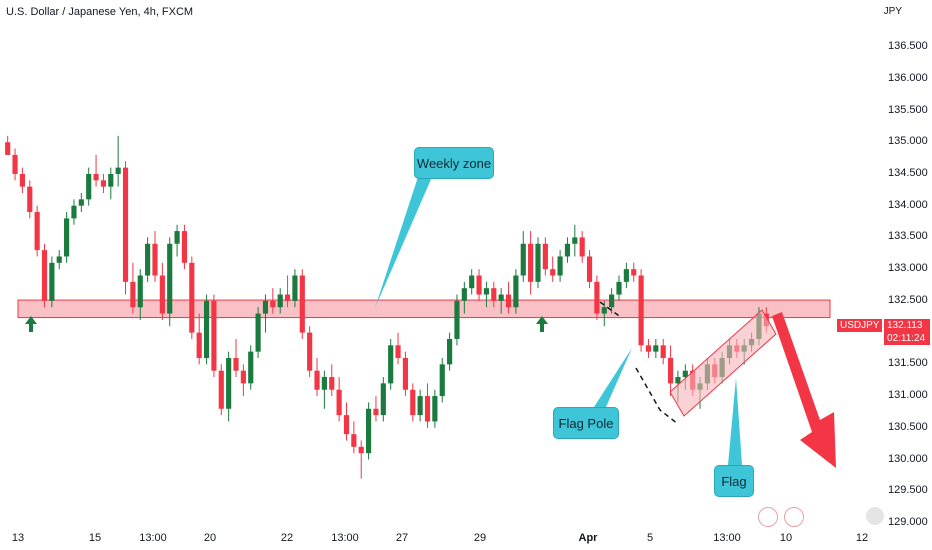  Describe the element at coordinates (892, 11) in the screenshot. I see `currency-label: JPY` at that location.